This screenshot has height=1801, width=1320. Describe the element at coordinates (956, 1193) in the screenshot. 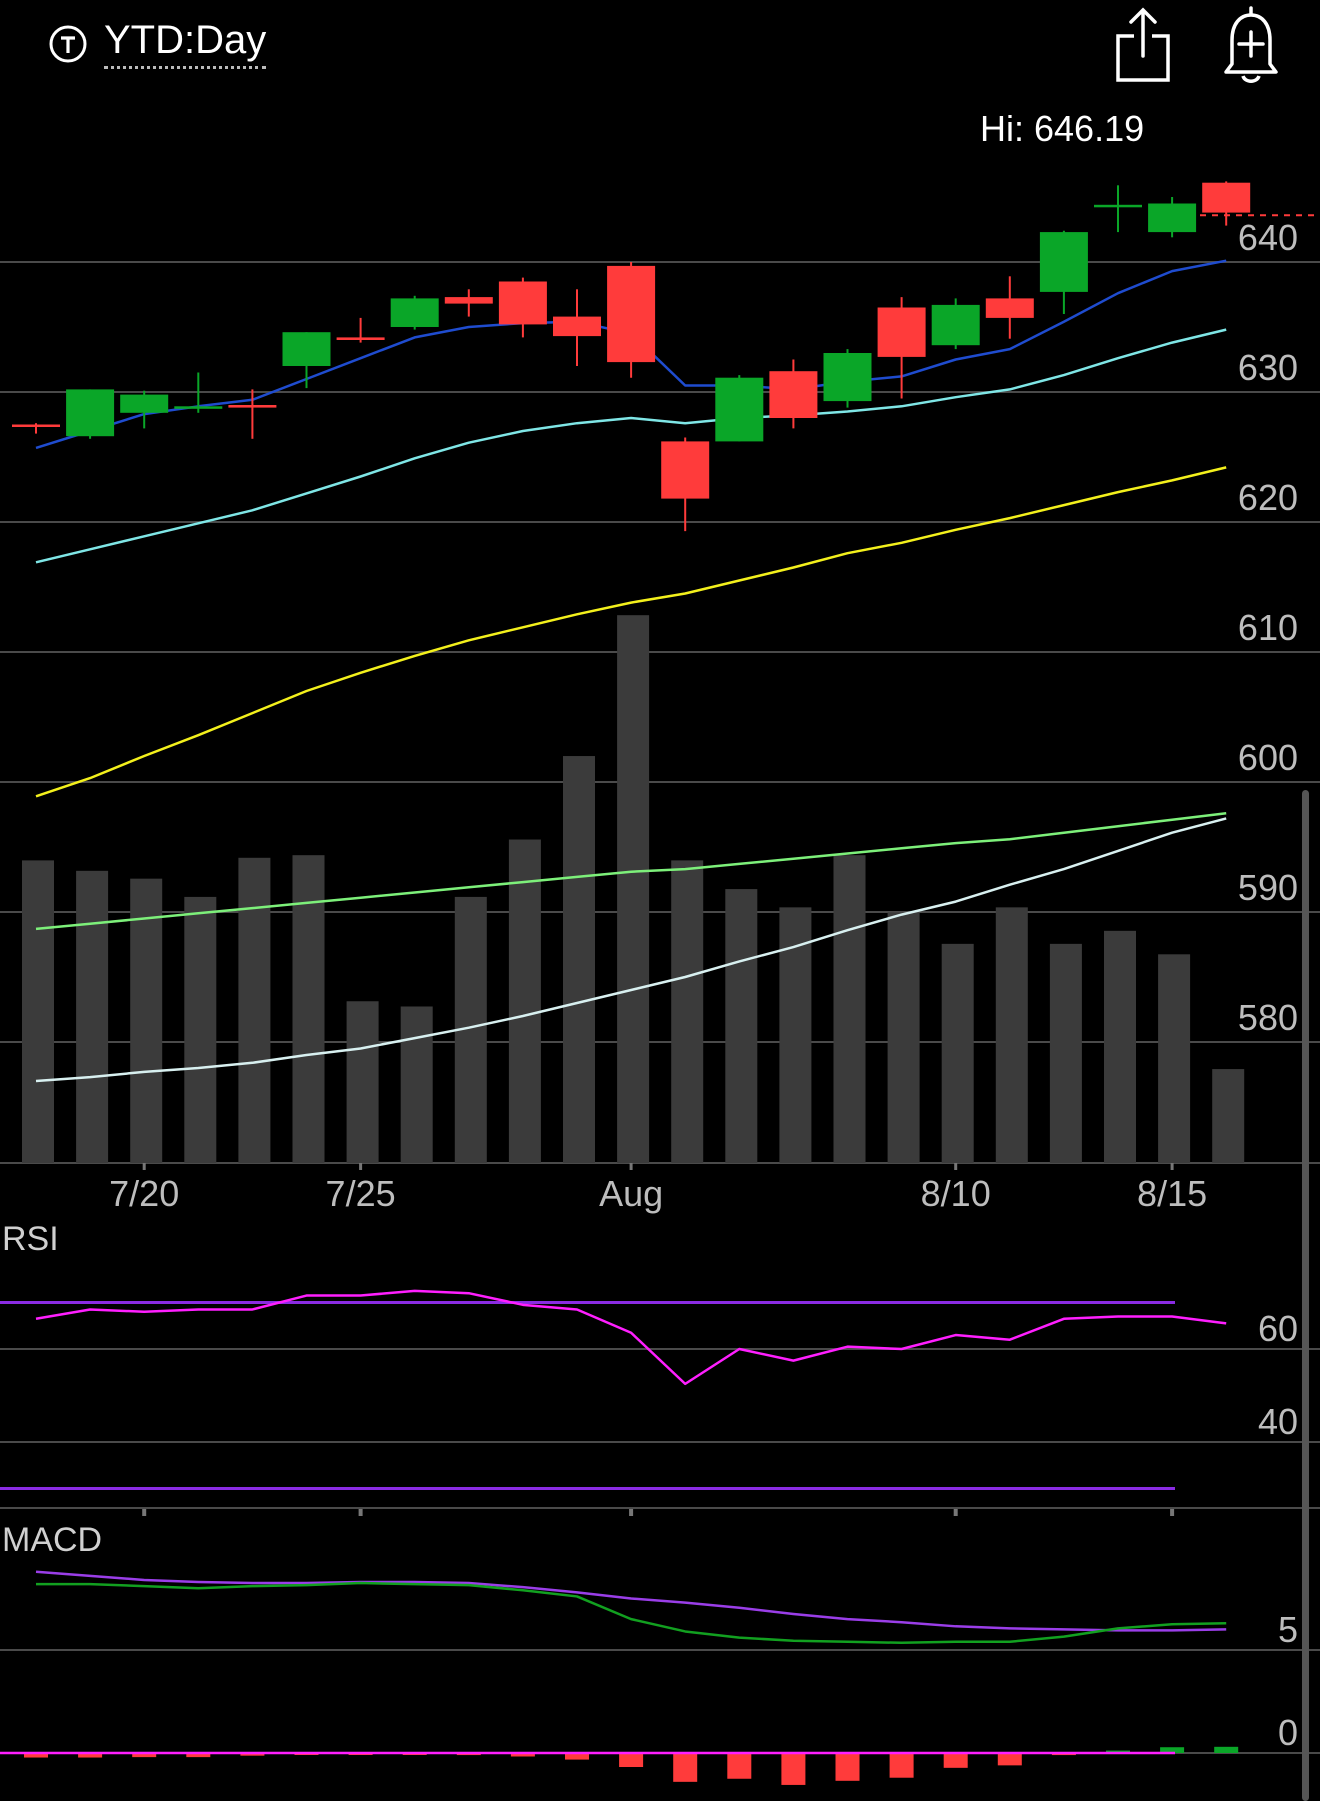

I see `x-tick-label: 8/10` at that location.